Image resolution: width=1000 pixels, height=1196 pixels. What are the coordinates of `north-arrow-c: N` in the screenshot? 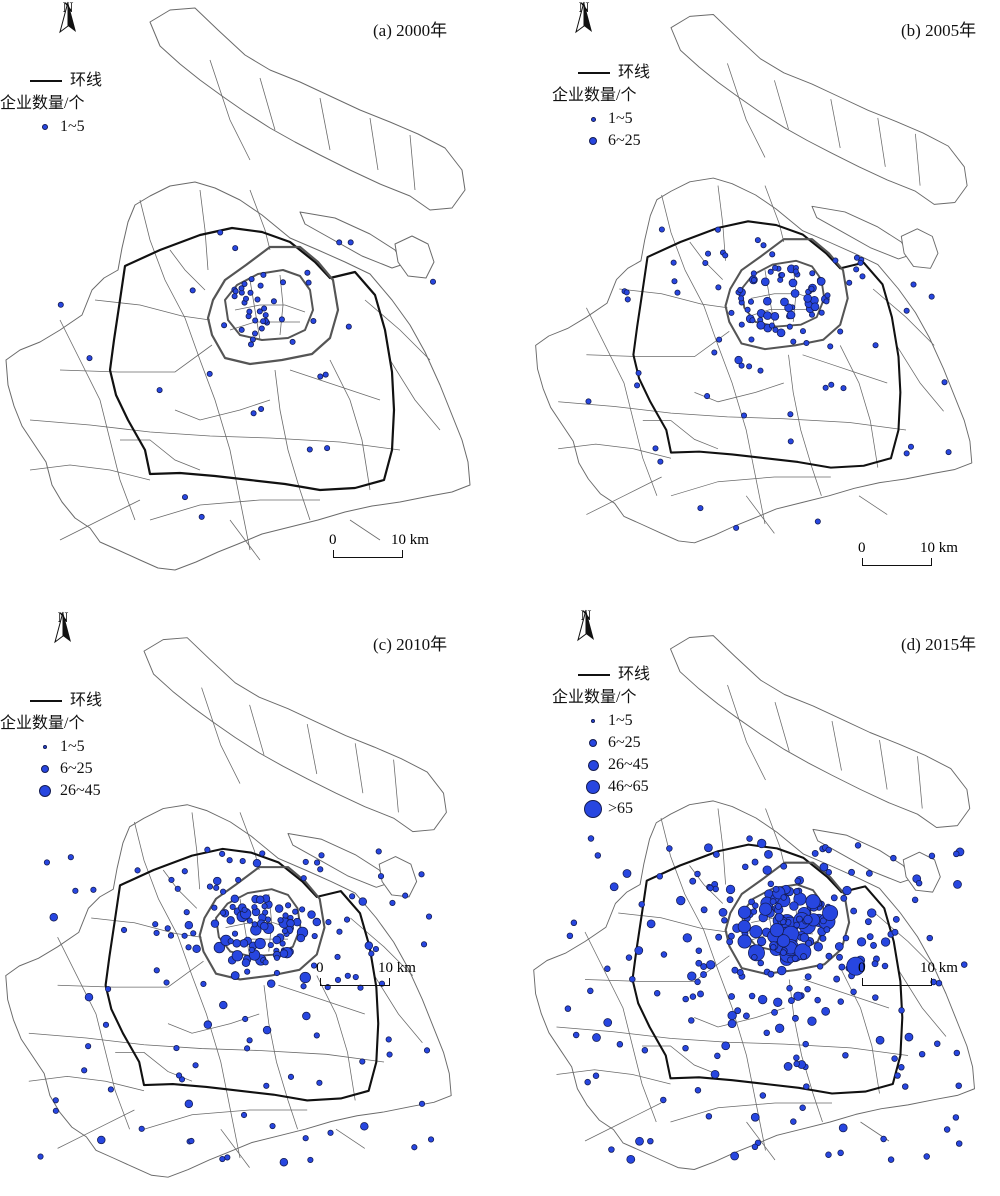 It's located at (63, 627).